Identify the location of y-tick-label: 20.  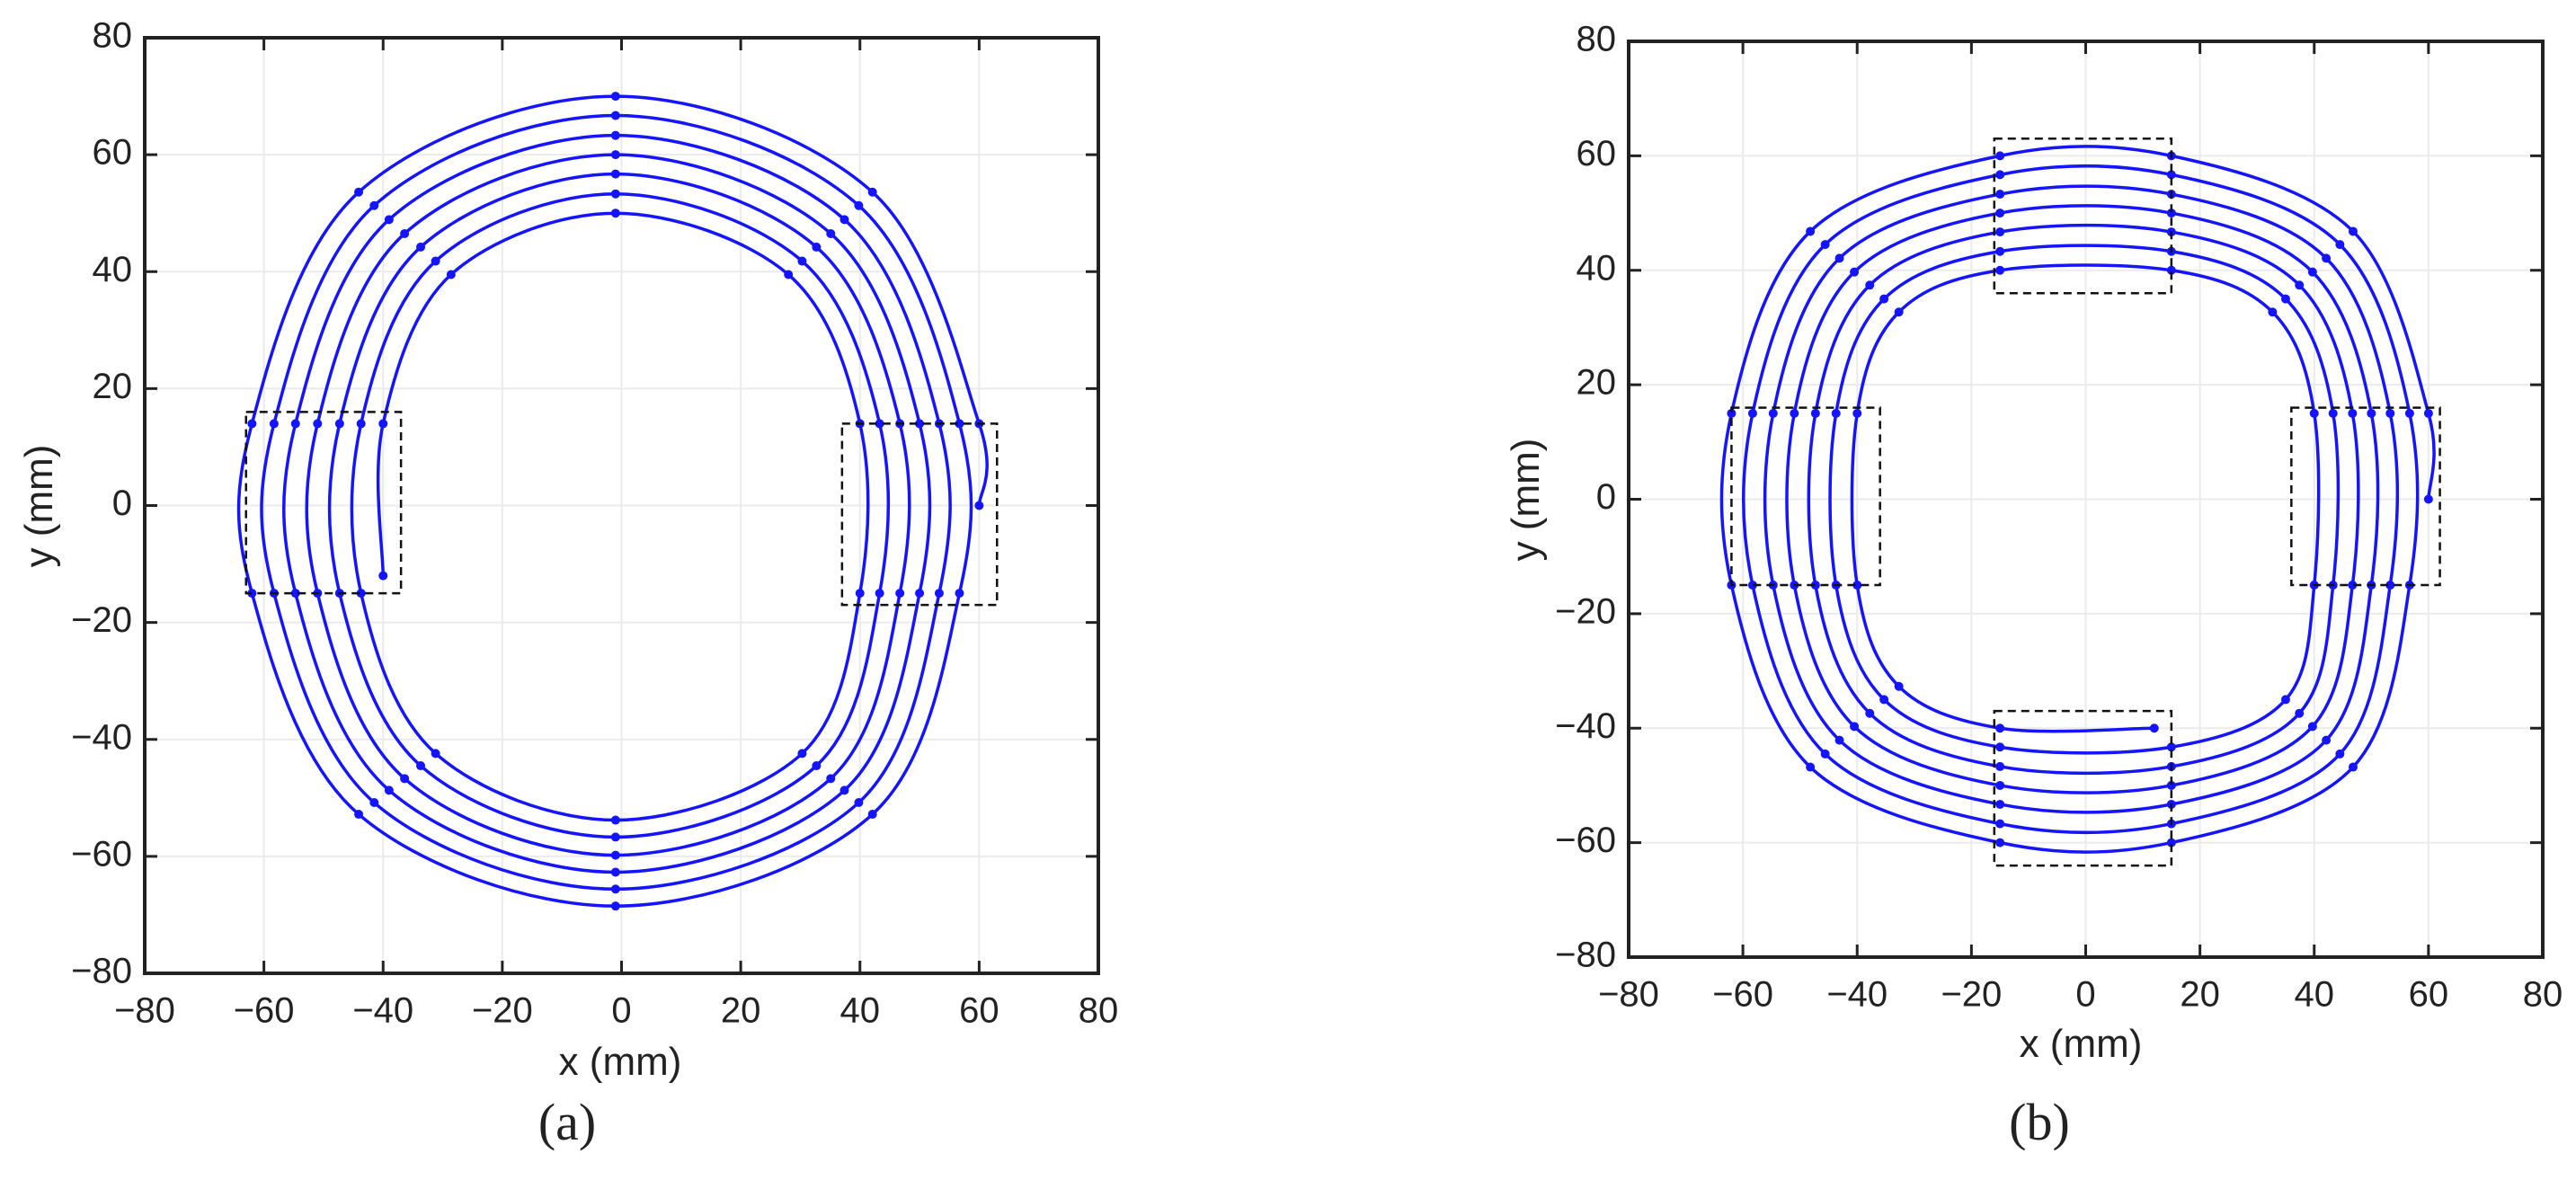
(113, 386).